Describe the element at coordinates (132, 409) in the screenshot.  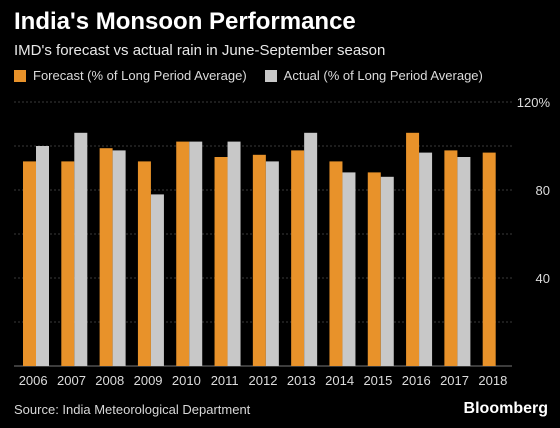
I see `source-note: Source: India Meteorological Department` at that location.